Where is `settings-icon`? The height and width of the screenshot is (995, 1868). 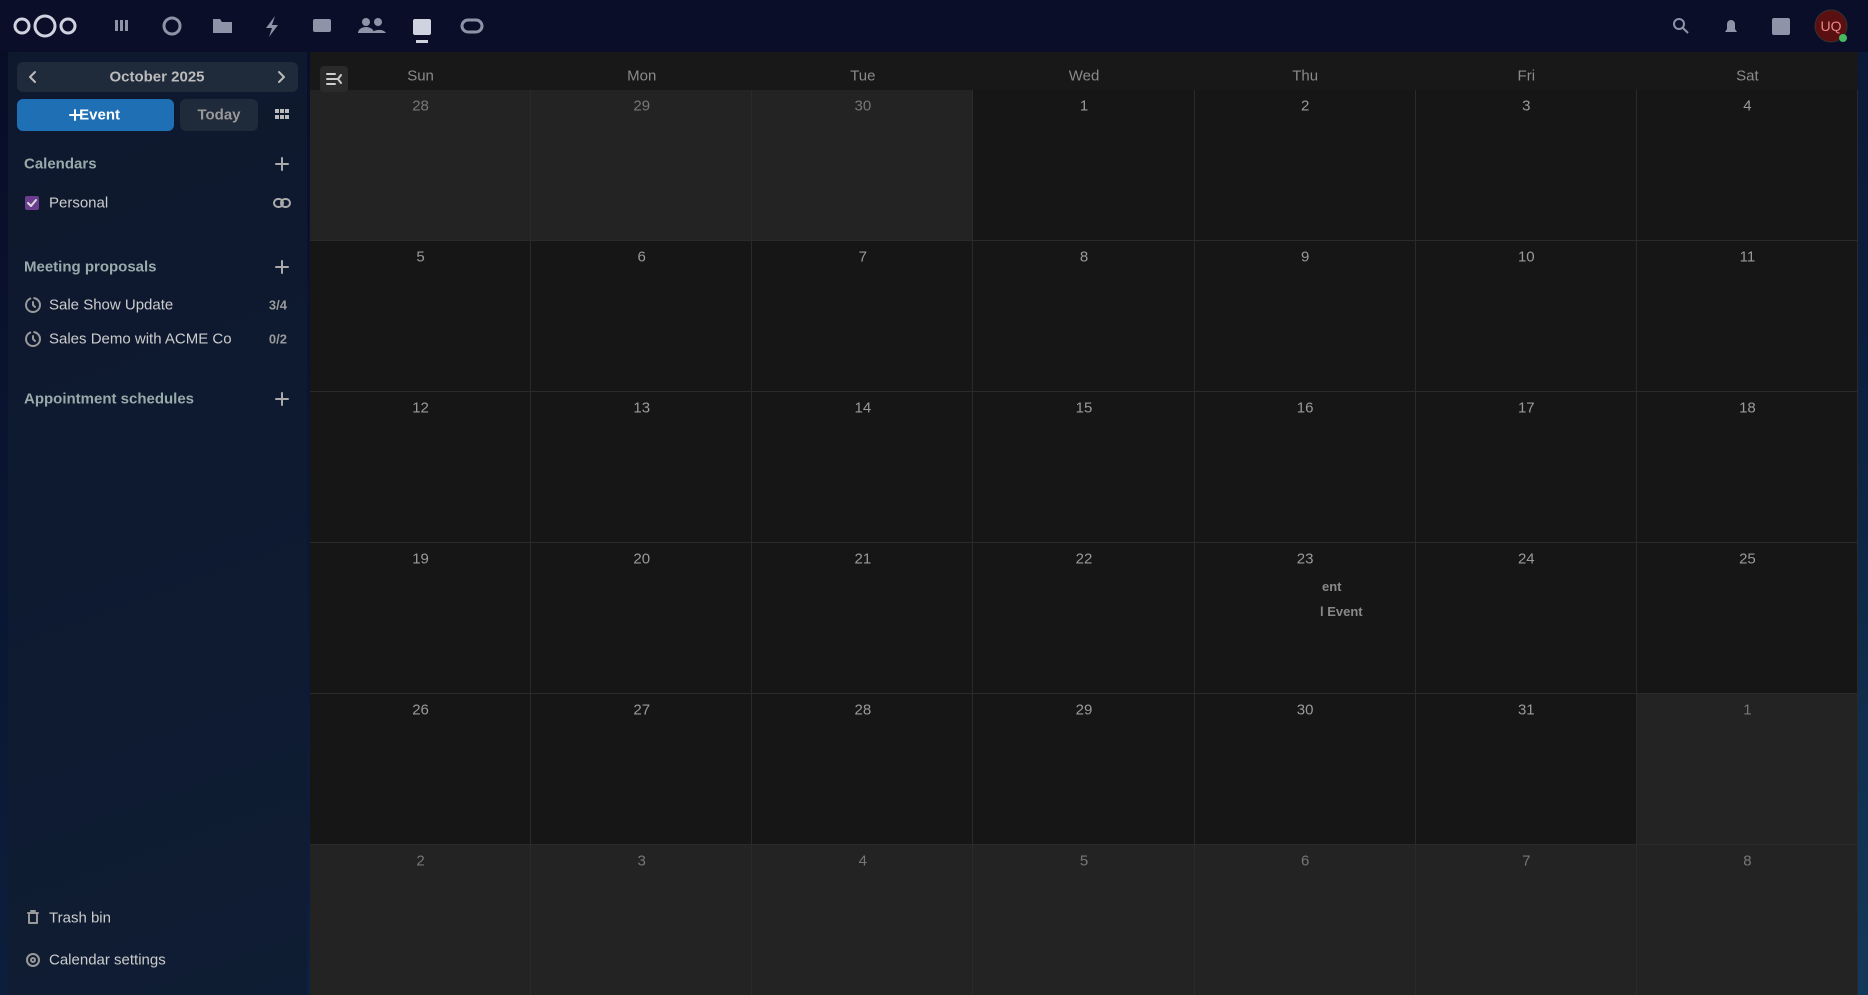
settings-icon is located at coordinates (33, 960).